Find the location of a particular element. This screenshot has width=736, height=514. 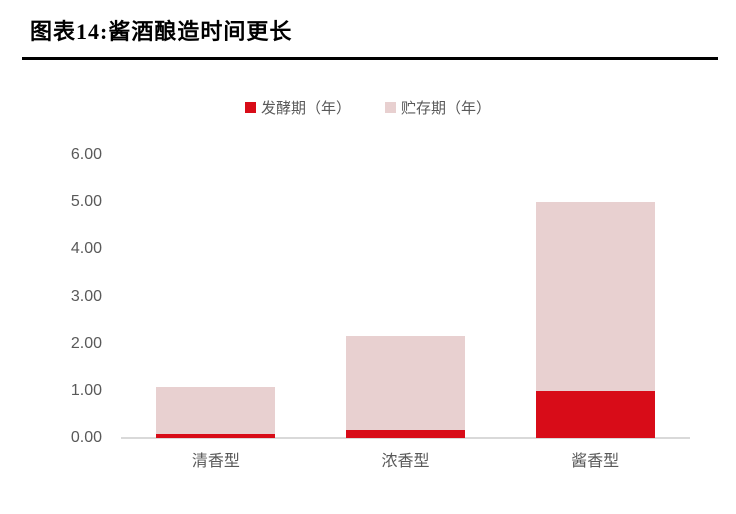

y-tick-label: 1.00 is located at coordinates (86, 390).